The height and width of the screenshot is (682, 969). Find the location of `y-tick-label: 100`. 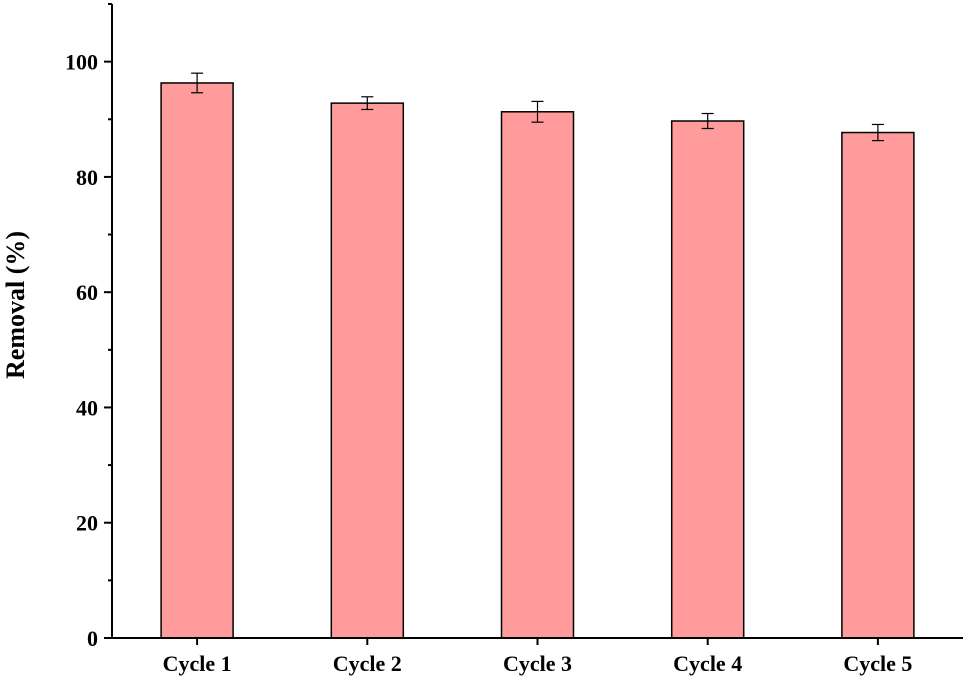

y-tick-label: 100 is located at coordinates (81, 62).